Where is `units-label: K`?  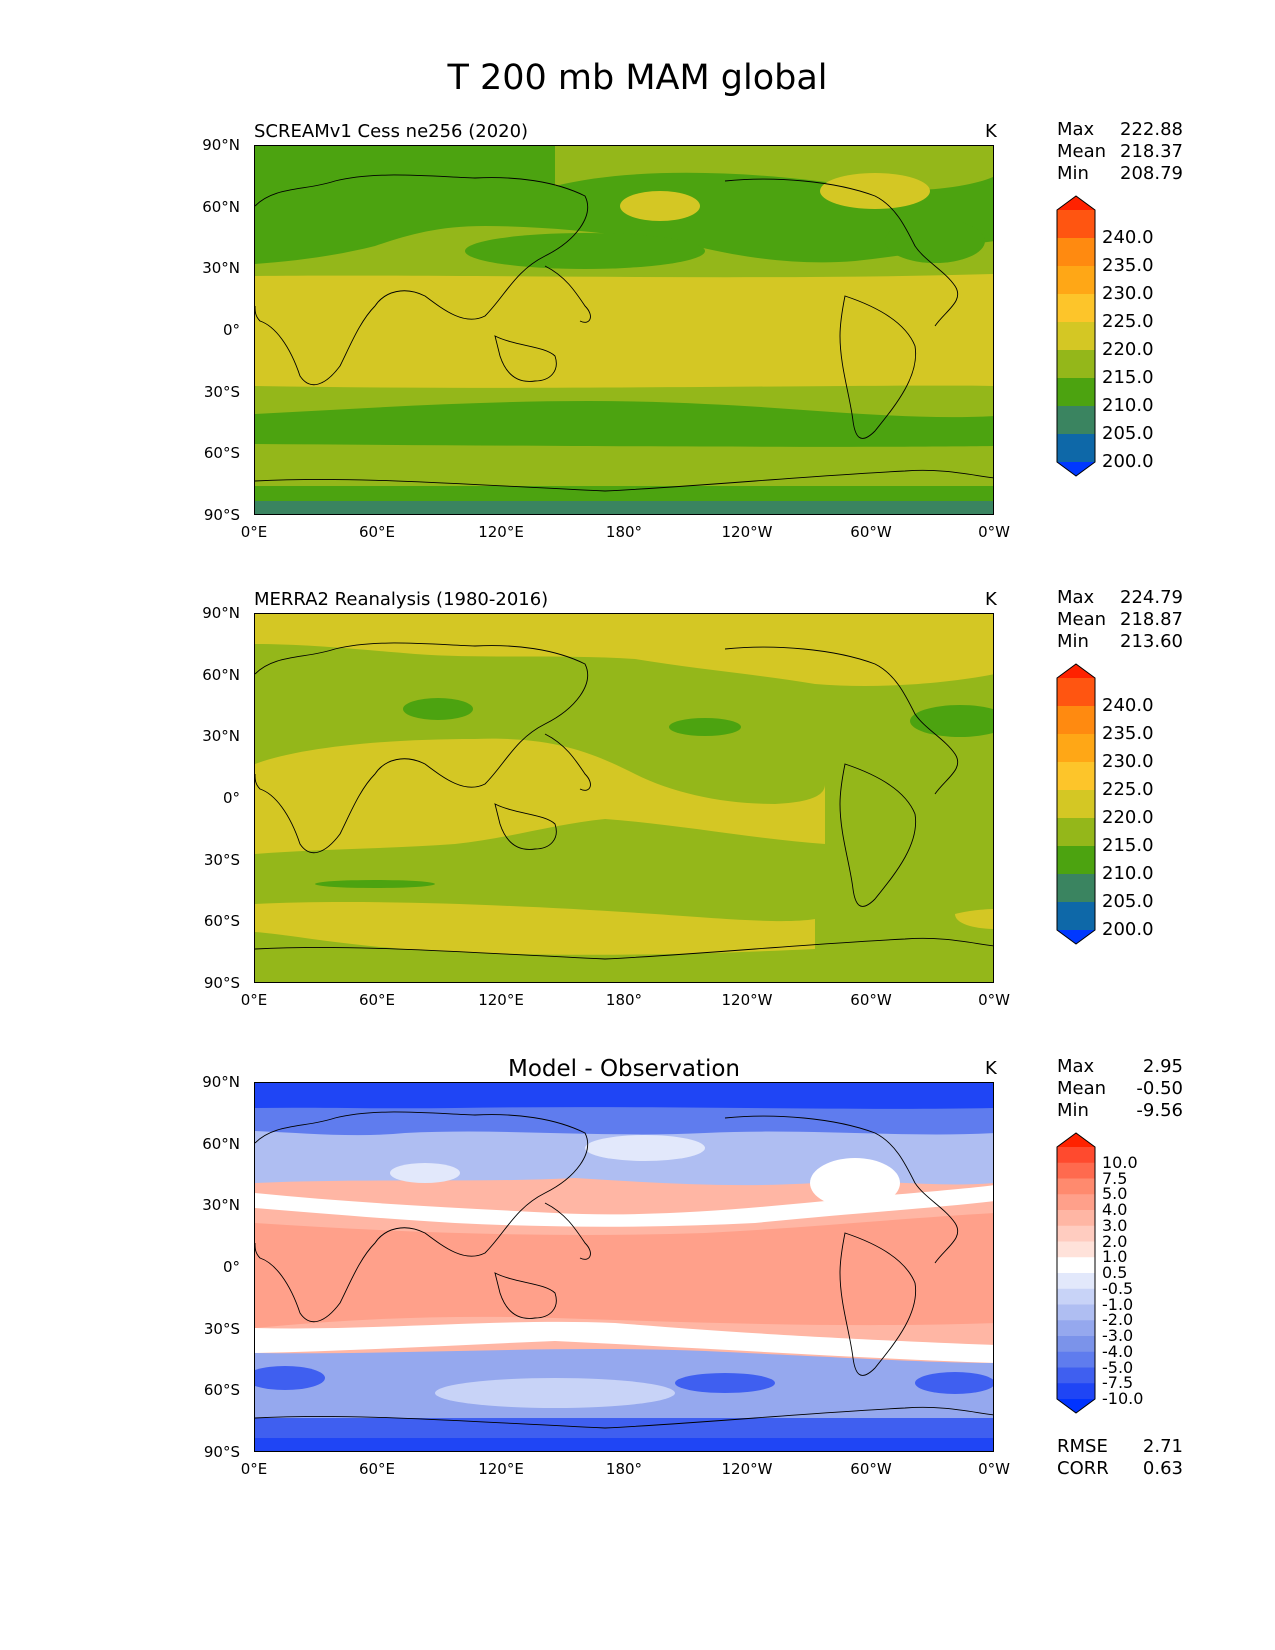
units-label: K is located at coordinates (991, 599).